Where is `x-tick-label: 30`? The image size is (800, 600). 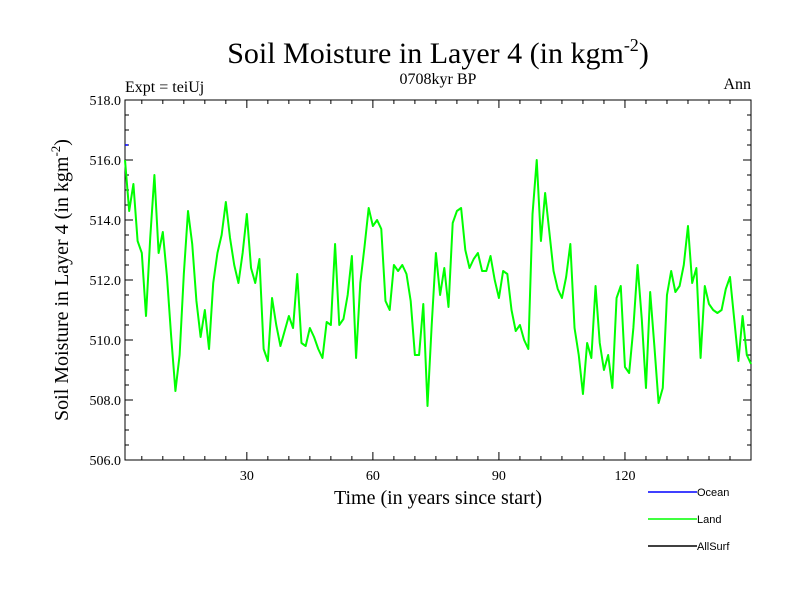
x-tick-label: 30 is located at coordinates (247, 476).